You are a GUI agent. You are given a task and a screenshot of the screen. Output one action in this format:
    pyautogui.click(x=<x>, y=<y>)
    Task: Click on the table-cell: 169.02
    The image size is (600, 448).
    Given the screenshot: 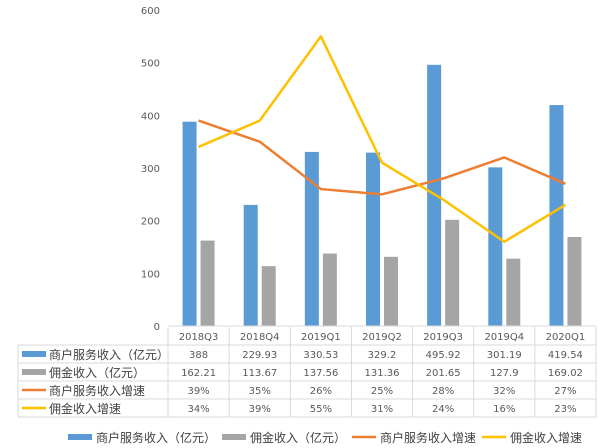 What is the action you would take?
    pyautogui.click(x=565, y=373)
    